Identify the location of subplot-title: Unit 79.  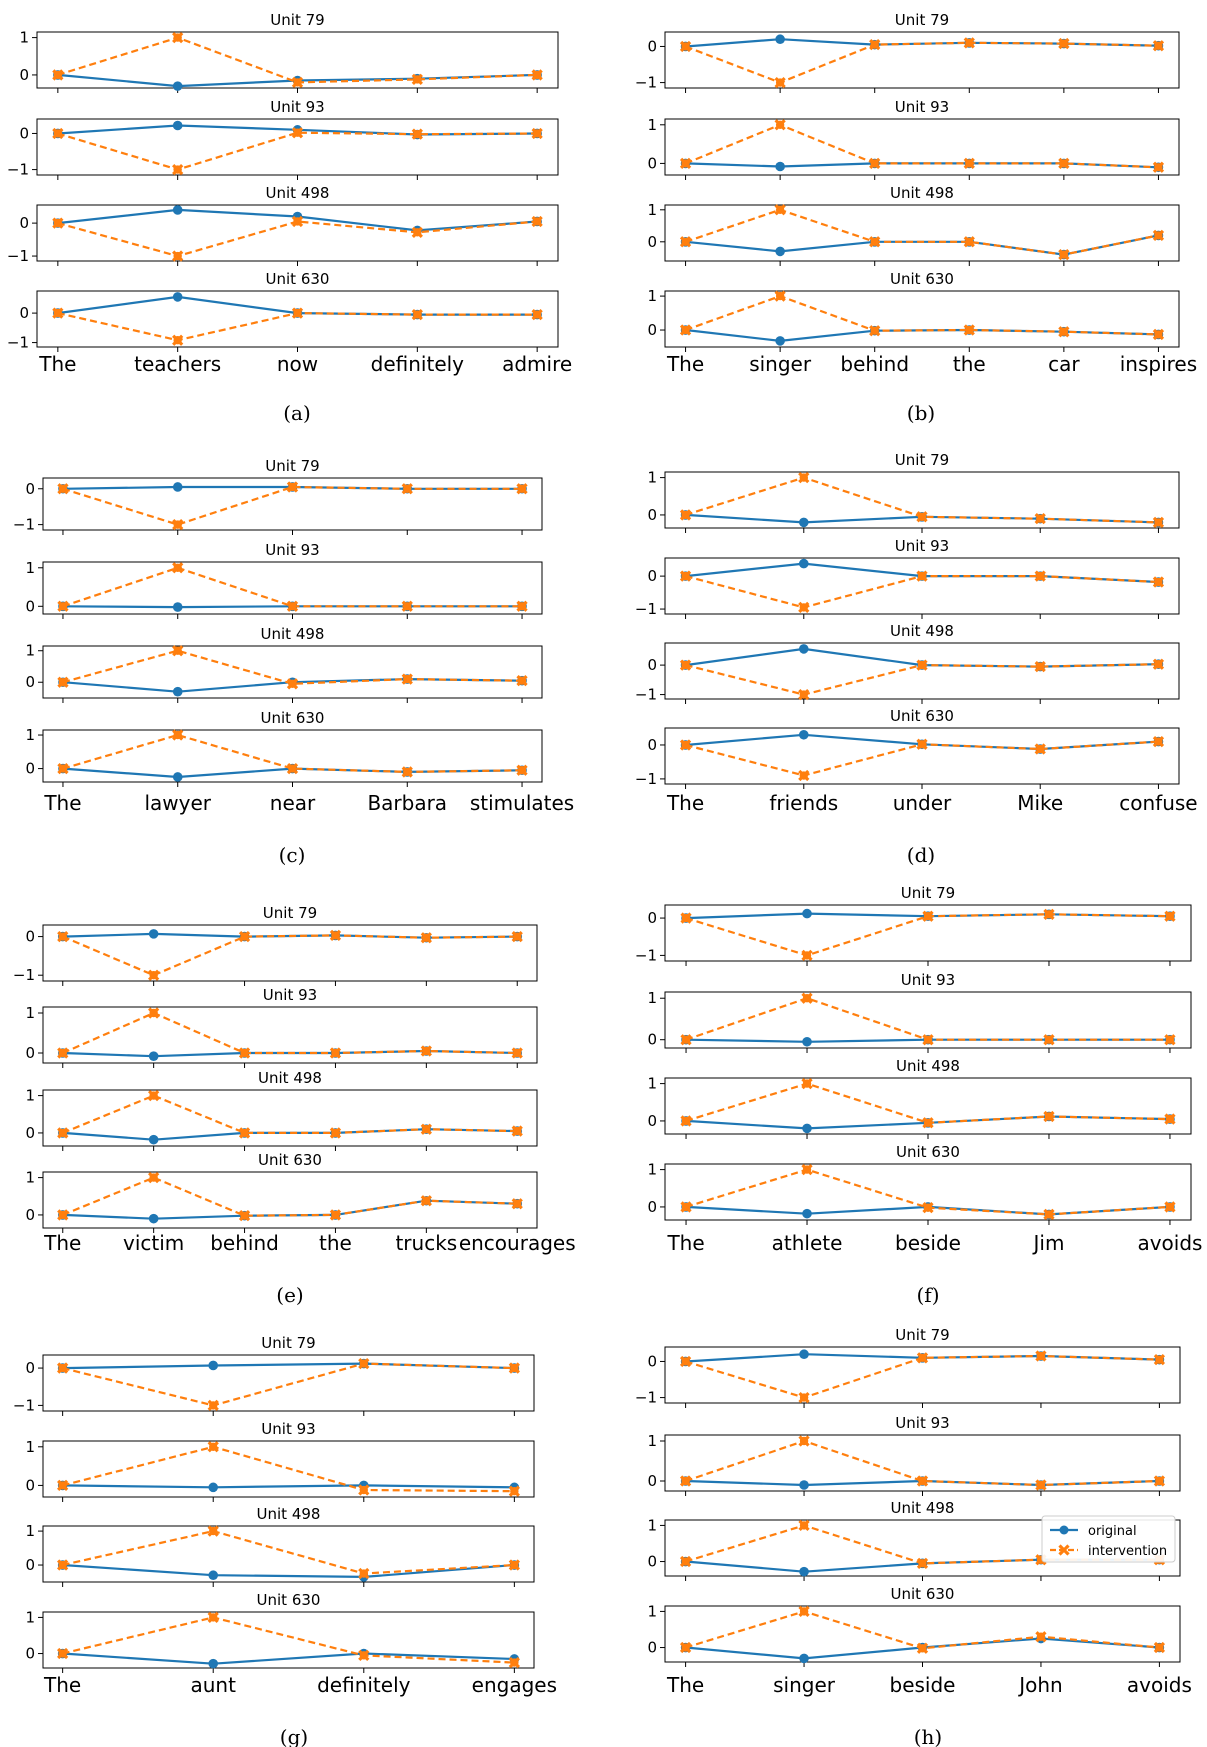
(922, 460).